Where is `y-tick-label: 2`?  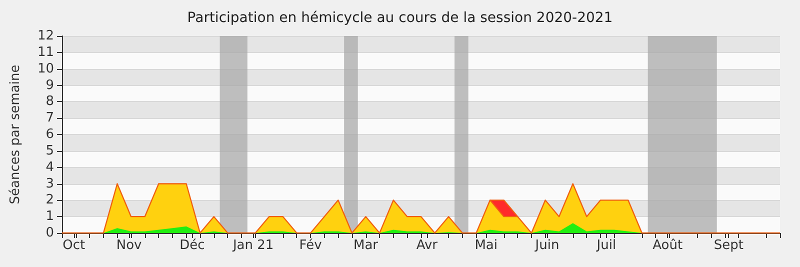 y-tick-label: 2 is located at coordinates (50, 200).